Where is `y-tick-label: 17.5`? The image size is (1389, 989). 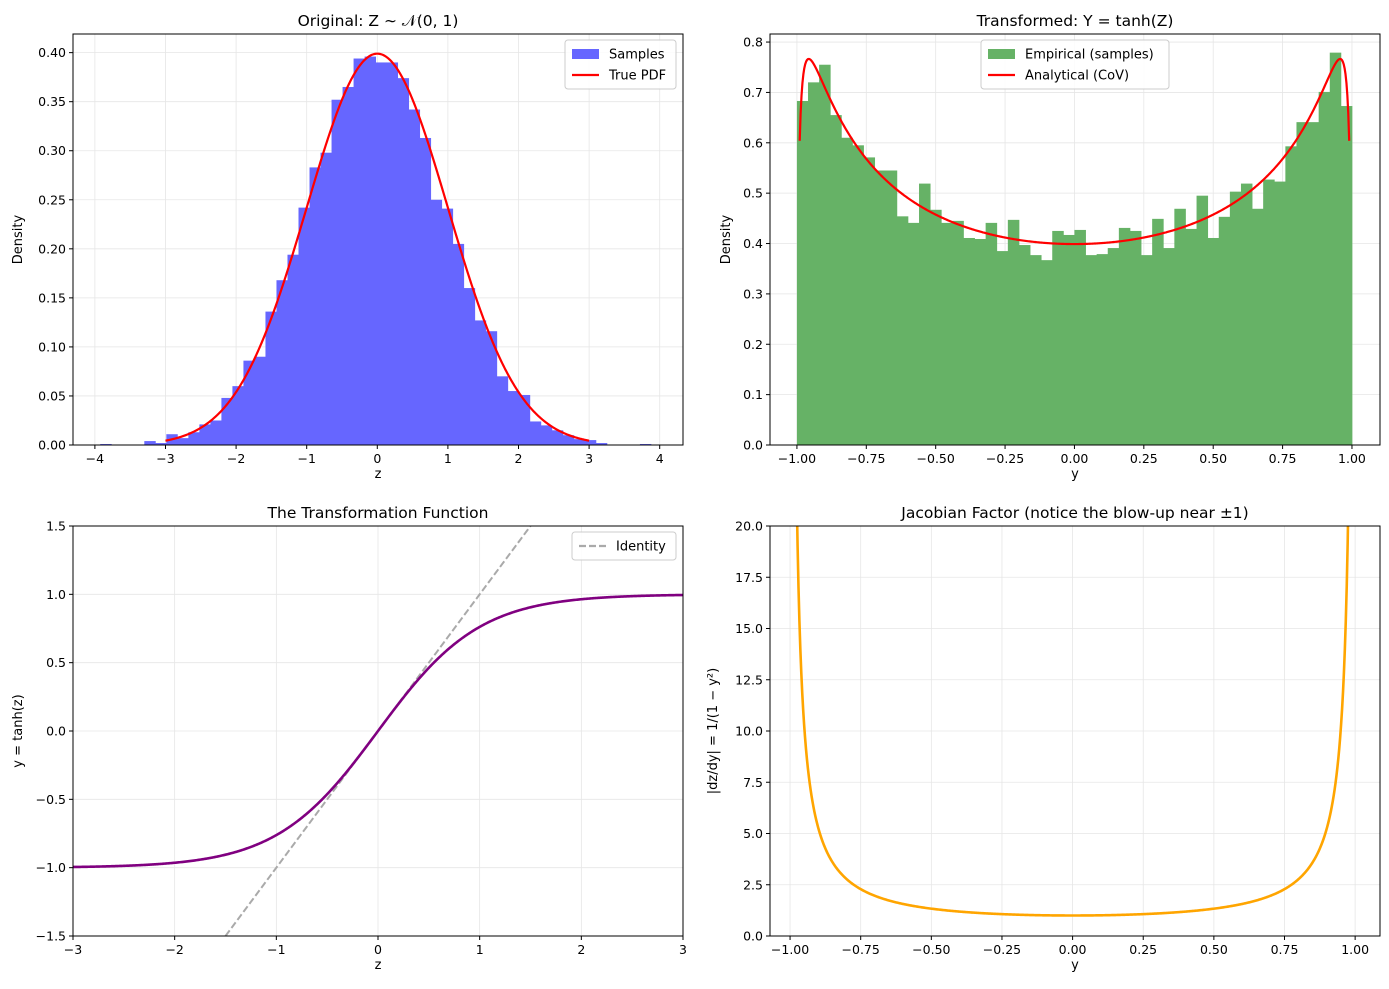 y-tick-label: 17.5 is located at coordinates (749, 577).